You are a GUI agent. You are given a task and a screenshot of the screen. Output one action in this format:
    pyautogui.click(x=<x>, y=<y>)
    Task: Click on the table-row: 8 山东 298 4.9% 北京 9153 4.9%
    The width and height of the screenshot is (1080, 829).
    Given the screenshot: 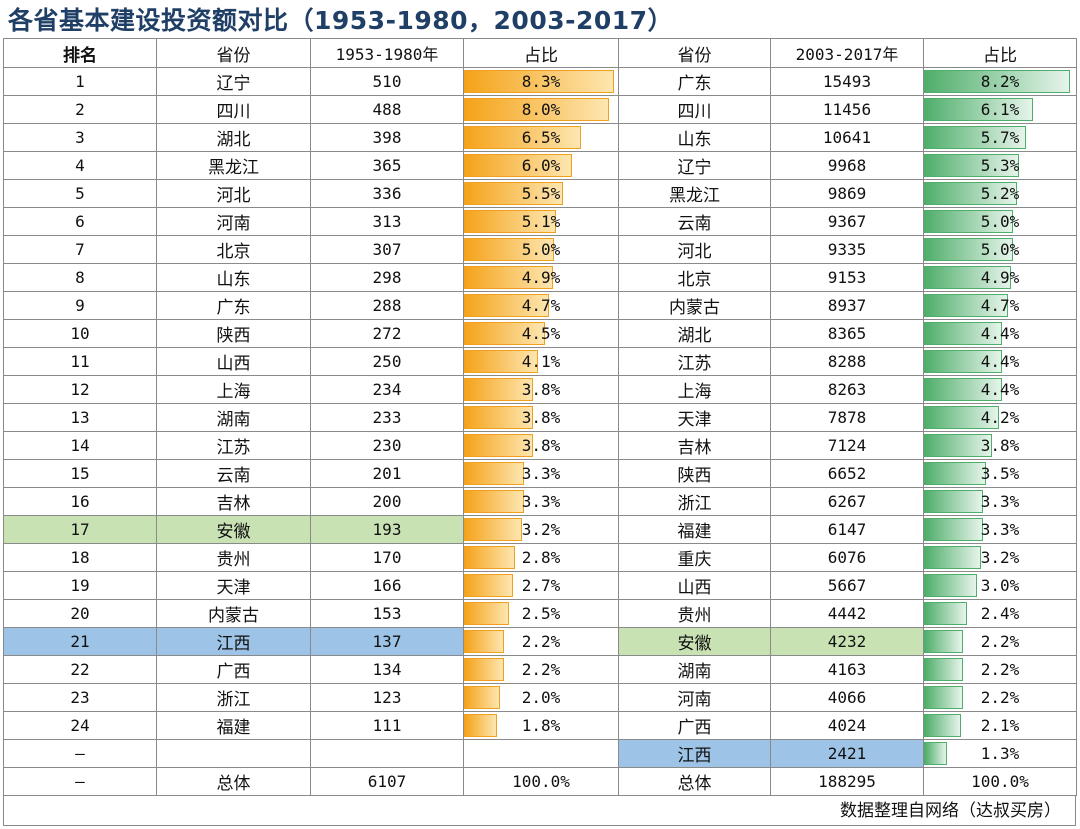 What is the action you would take?
    pyautogui.click(x=540, y=277)
    